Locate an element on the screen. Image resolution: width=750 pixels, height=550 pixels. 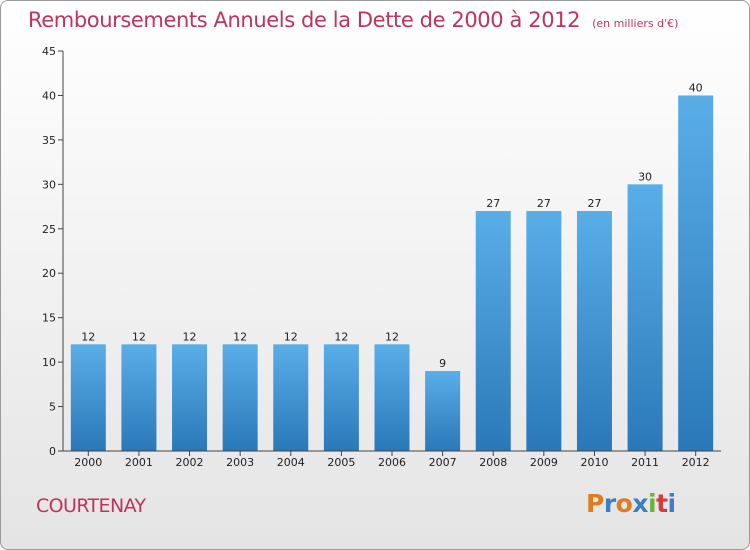
y-tick-label-25: 25 is located at coordinates (49, 229).